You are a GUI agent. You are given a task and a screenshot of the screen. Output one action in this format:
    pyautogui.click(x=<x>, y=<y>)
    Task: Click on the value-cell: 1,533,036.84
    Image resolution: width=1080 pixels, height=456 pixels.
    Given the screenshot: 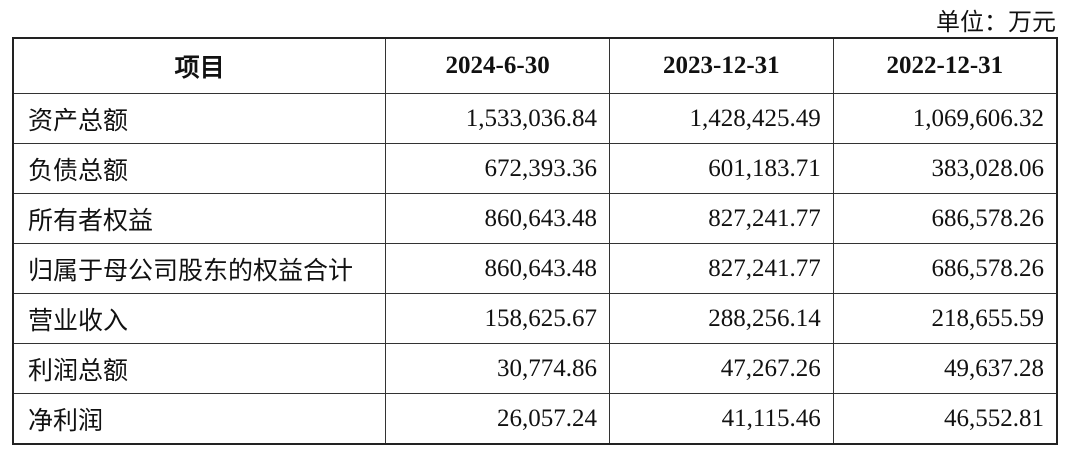 What is the action you would take?
    pyautogui.click(x=497, y=118)
    